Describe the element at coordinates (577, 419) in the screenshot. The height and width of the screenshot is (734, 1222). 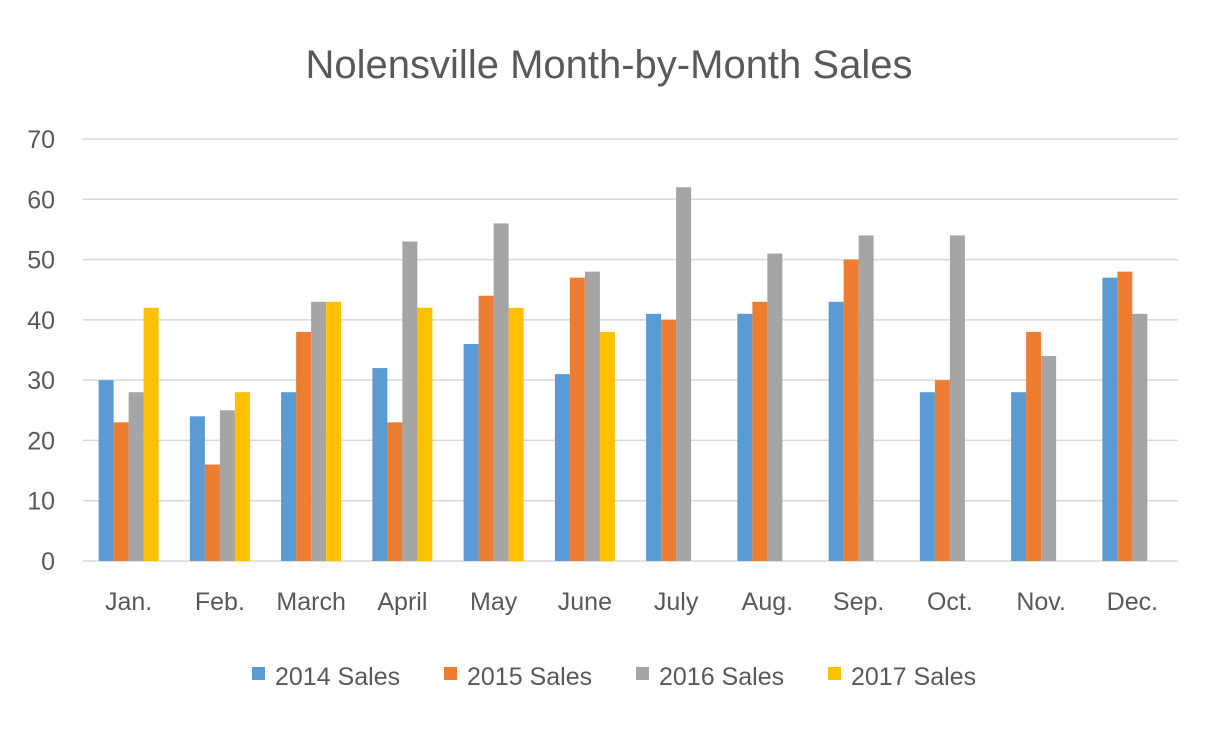
I see `bar-2015-sales-june` at that location.